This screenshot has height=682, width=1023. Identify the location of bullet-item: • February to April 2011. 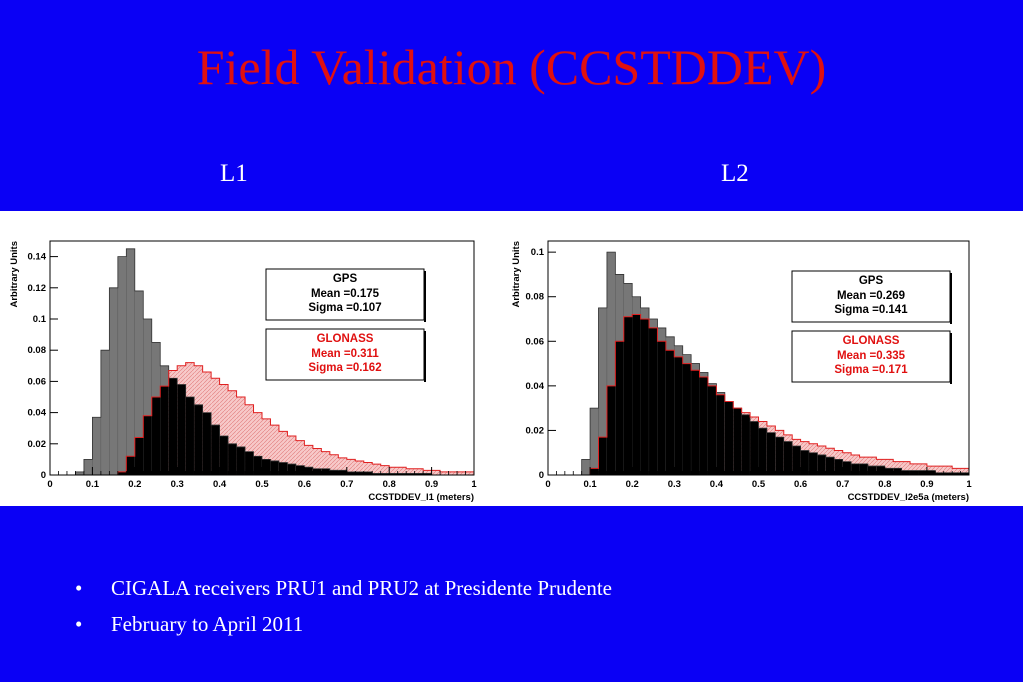
(343, 626).